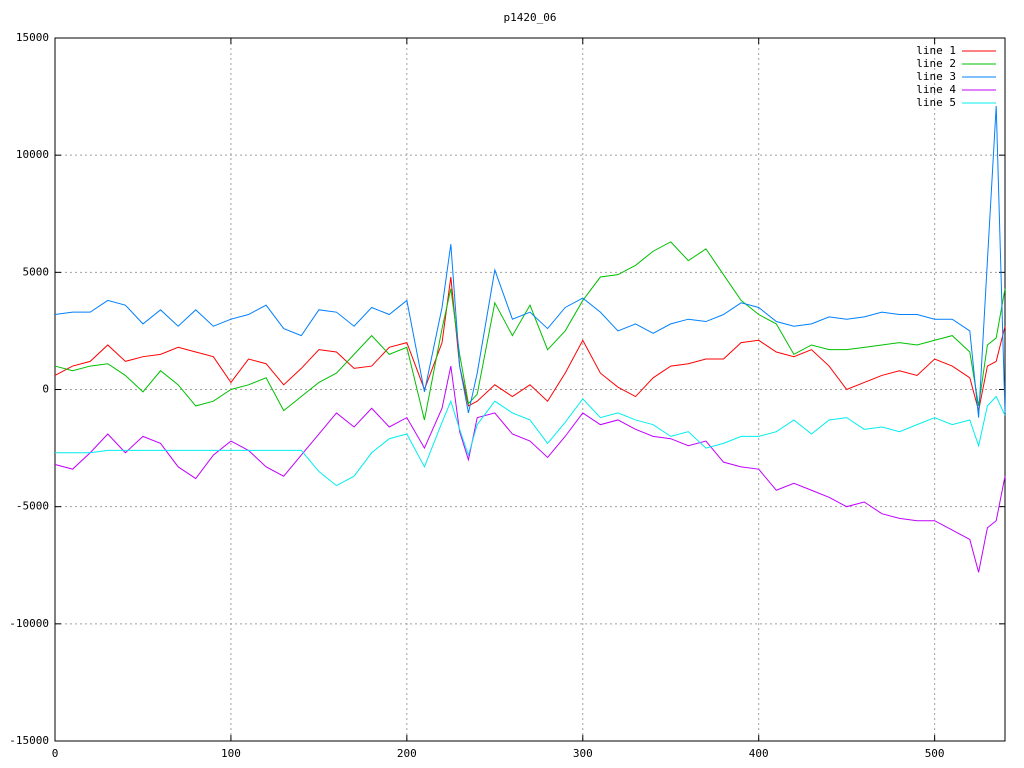  I want to click on legend-label: line 2, so click(936, 63).